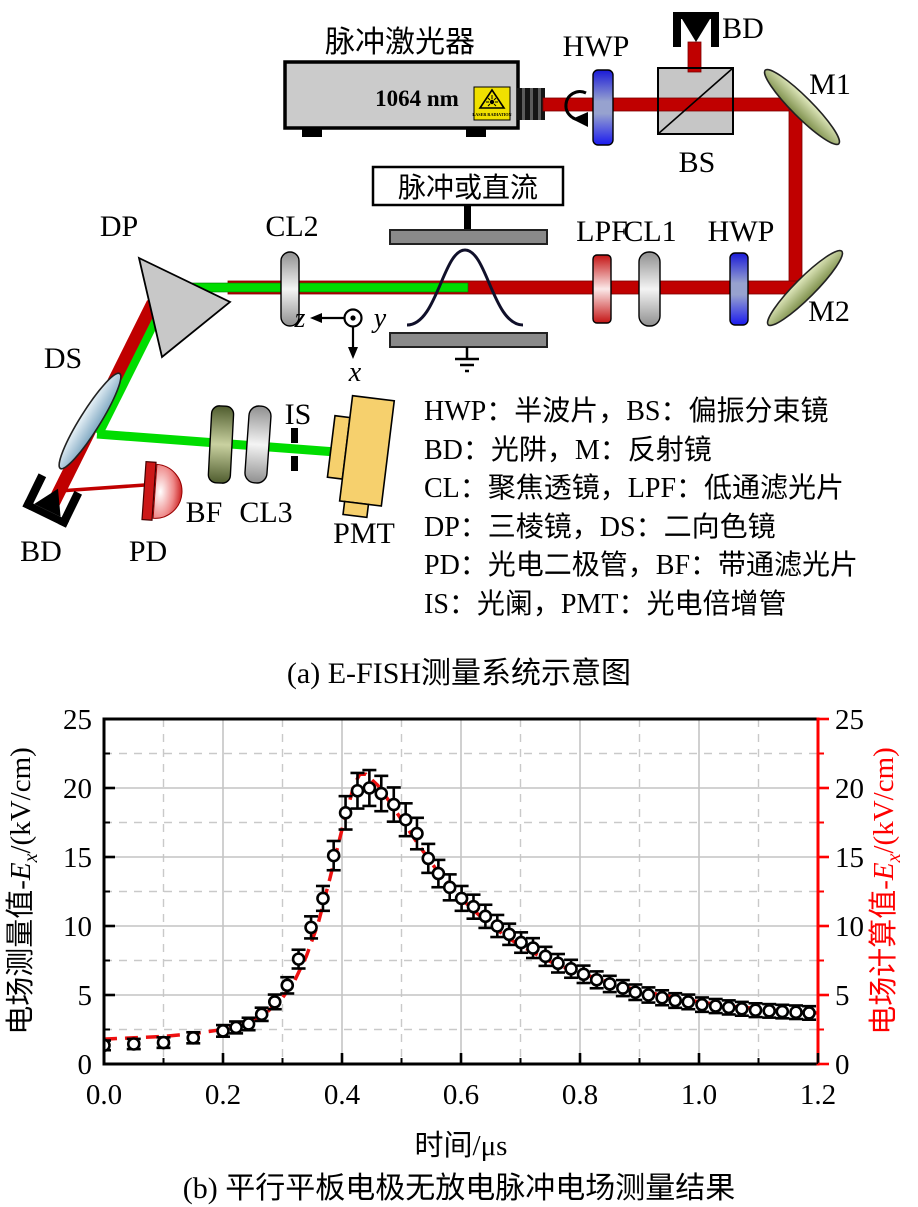  Describe the element at coordinates (634, 488) in the screenshot. I see `legend-line: CL：聚焦透镜，LPF：低通滤光片` at that location.